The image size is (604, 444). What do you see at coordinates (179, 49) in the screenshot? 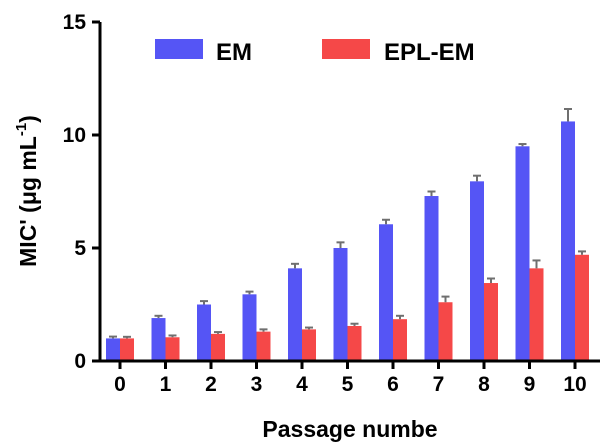
I see `legend-swatch-em` at bounding box center [179, 49].